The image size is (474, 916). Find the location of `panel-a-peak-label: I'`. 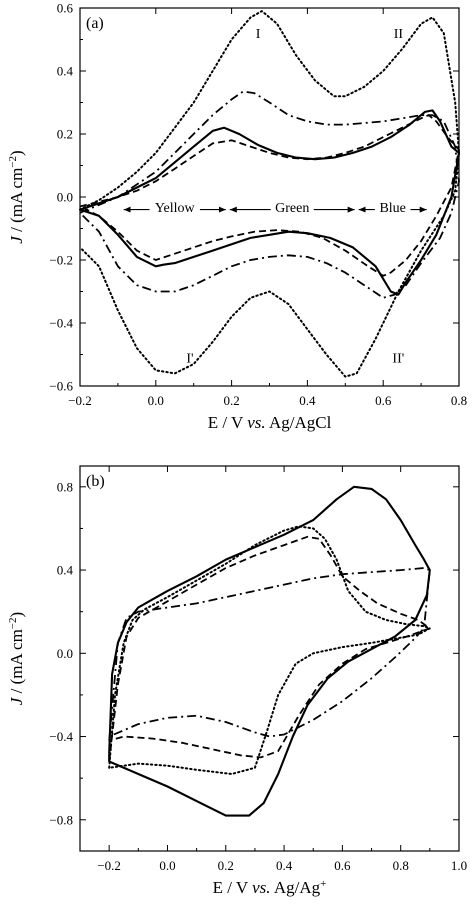

panel-a-peak-label: I' is located at coordinates (189, 359).